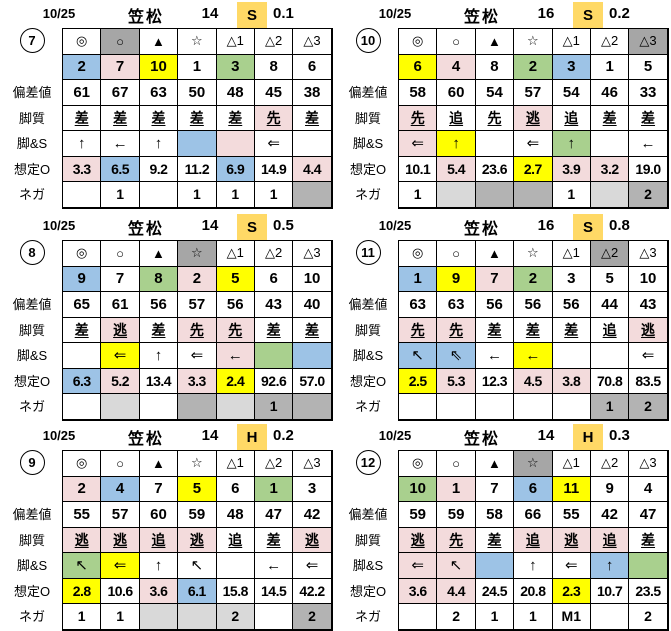 The image size is (671, 631). What do you see at coordinates (235, 591) in the screenshot?
I see `expected-odds-cell: 15.8` at bounding box center [235, 591].